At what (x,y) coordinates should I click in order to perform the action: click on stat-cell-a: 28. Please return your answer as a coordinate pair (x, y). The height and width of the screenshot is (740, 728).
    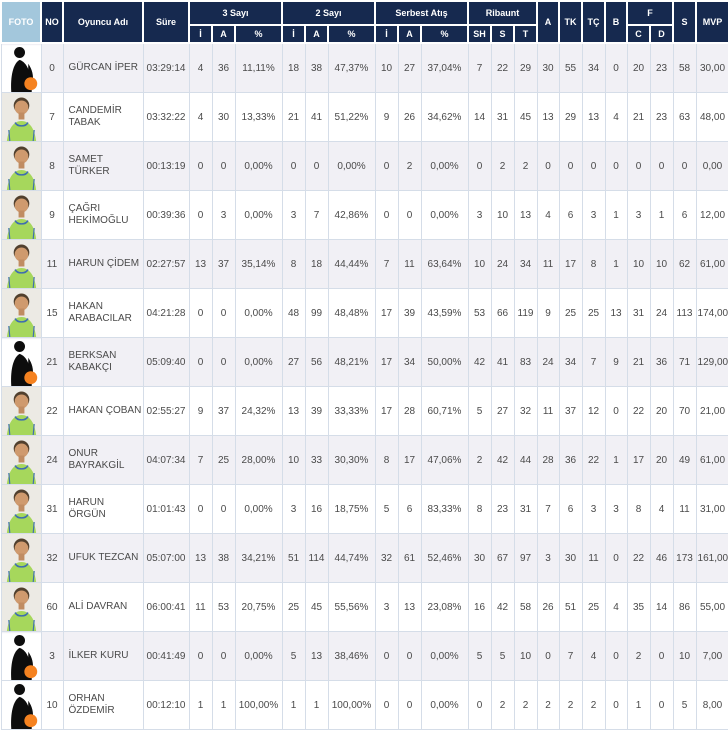
    Looking at the image, I should click on (548, 460).